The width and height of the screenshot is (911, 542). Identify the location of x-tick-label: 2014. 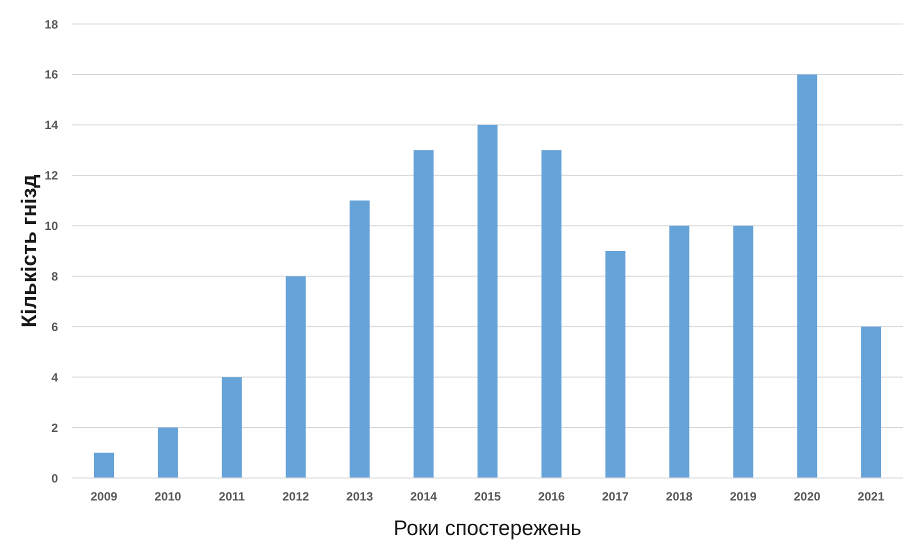
(424, 497).